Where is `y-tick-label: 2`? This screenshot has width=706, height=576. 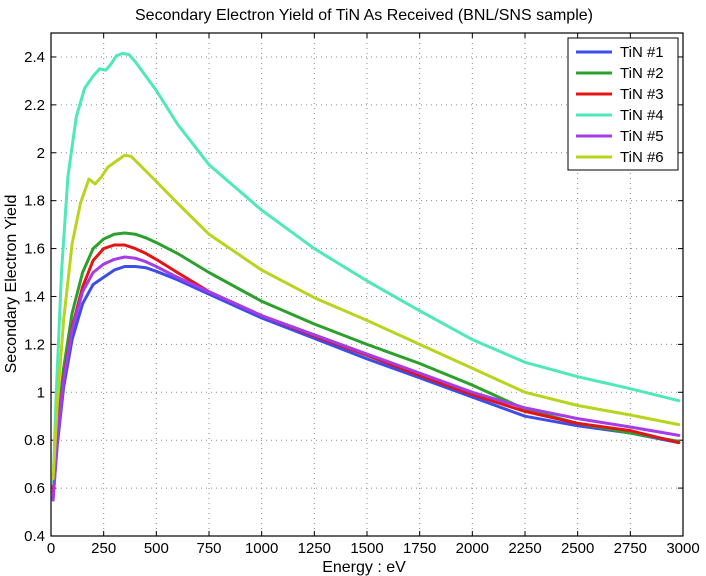 y-tick-label: 2 is located at coordinates (41, 153).